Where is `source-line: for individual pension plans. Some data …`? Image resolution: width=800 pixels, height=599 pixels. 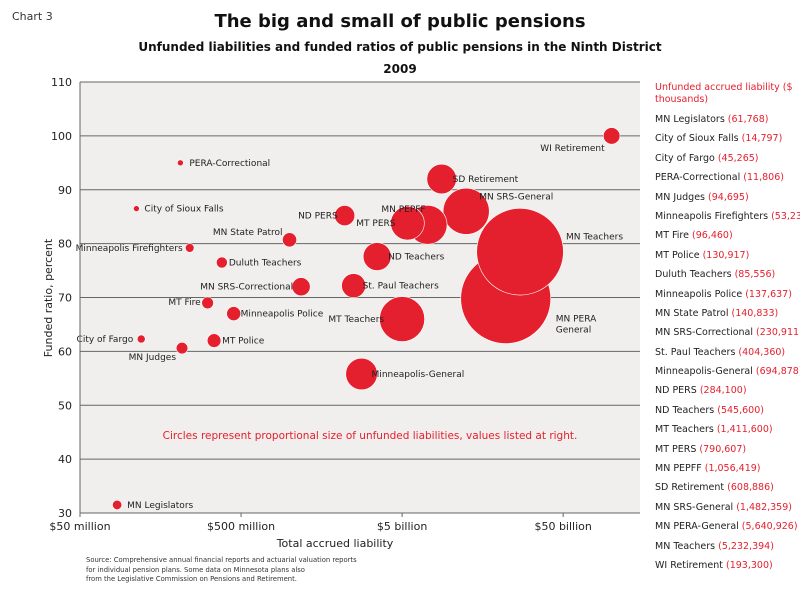 source-line: for individual pension plans. Some data … is located at coordinates (195, 569).